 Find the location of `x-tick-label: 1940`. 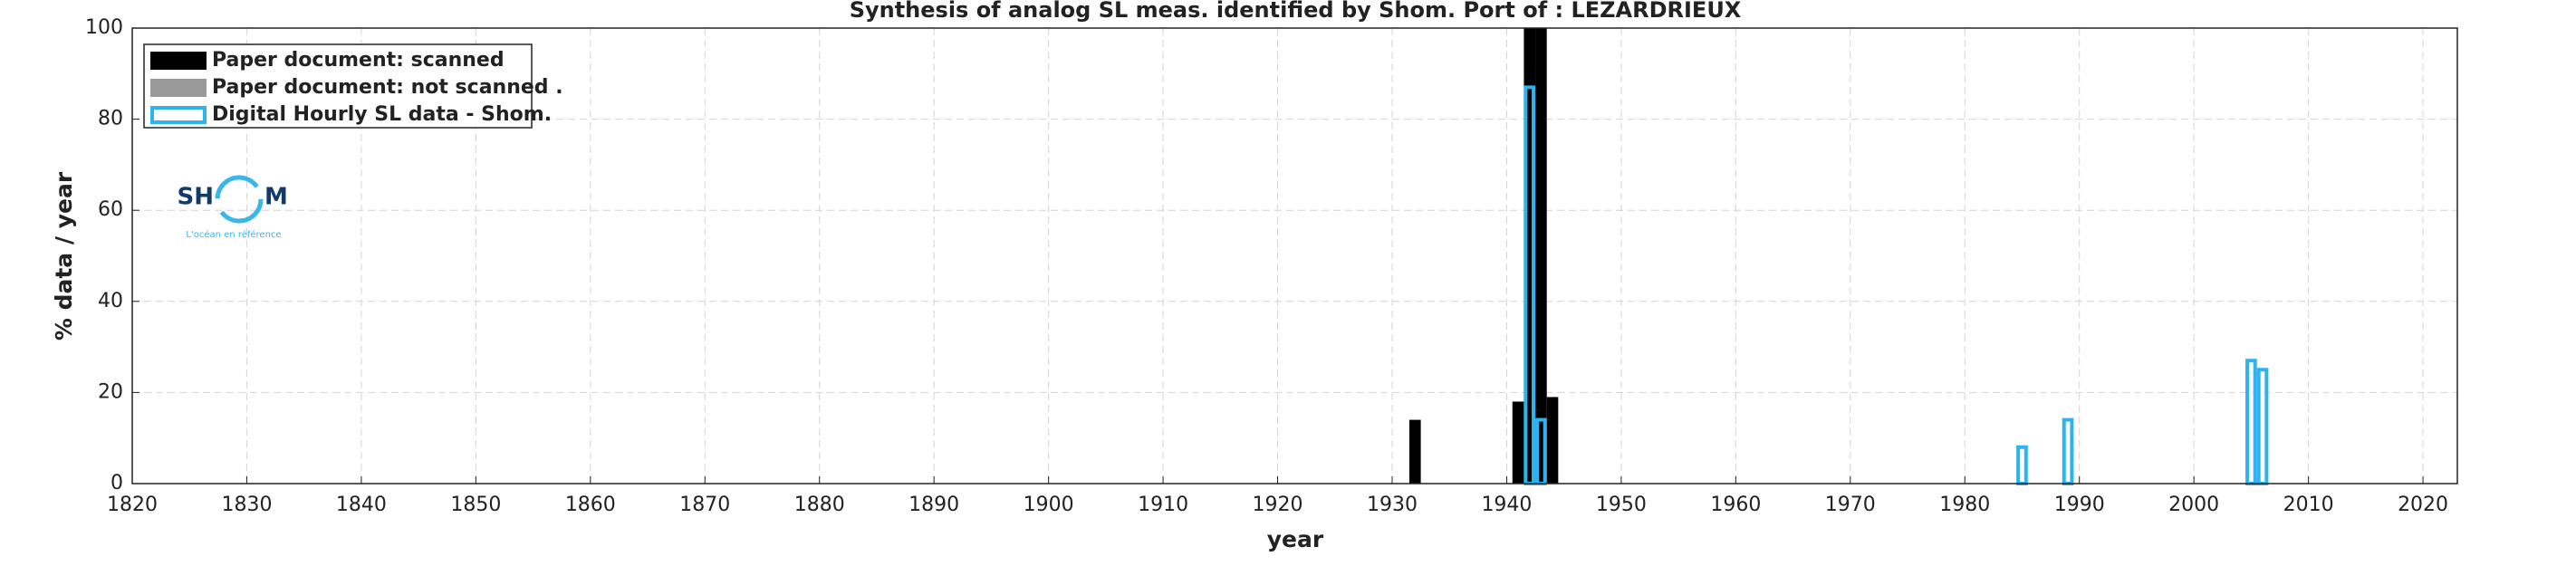

x-tick-label: 1940 is located at coordinates (1506, 505).